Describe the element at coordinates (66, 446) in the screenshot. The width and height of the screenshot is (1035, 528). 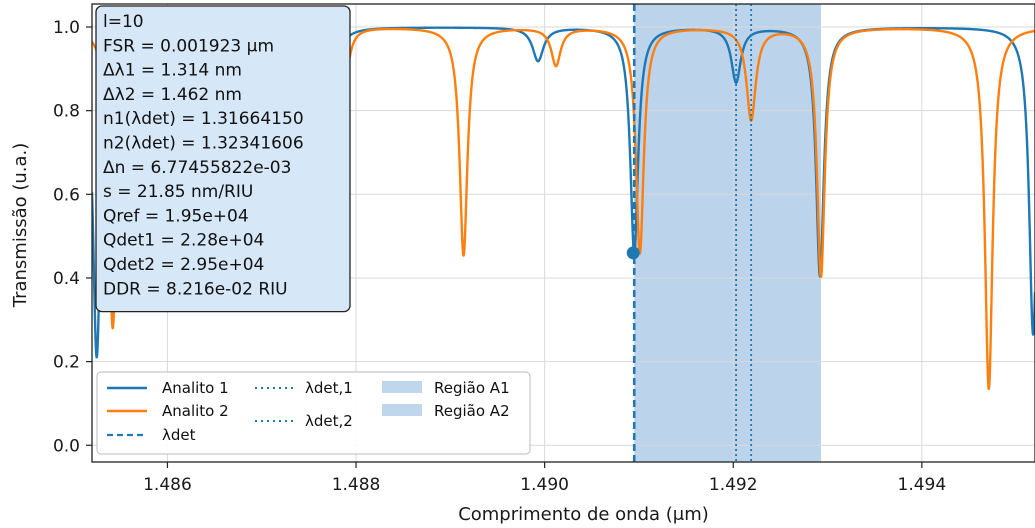
I see `y-tick-label: 0.0` at that location.